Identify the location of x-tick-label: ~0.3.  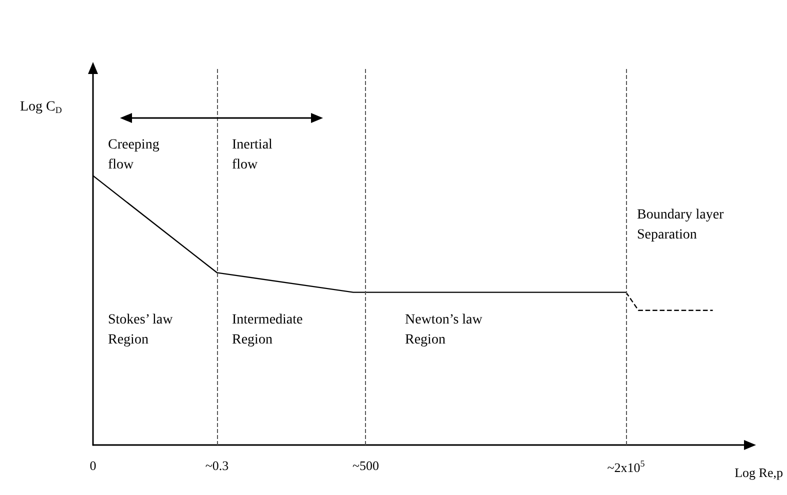
(217, 465).